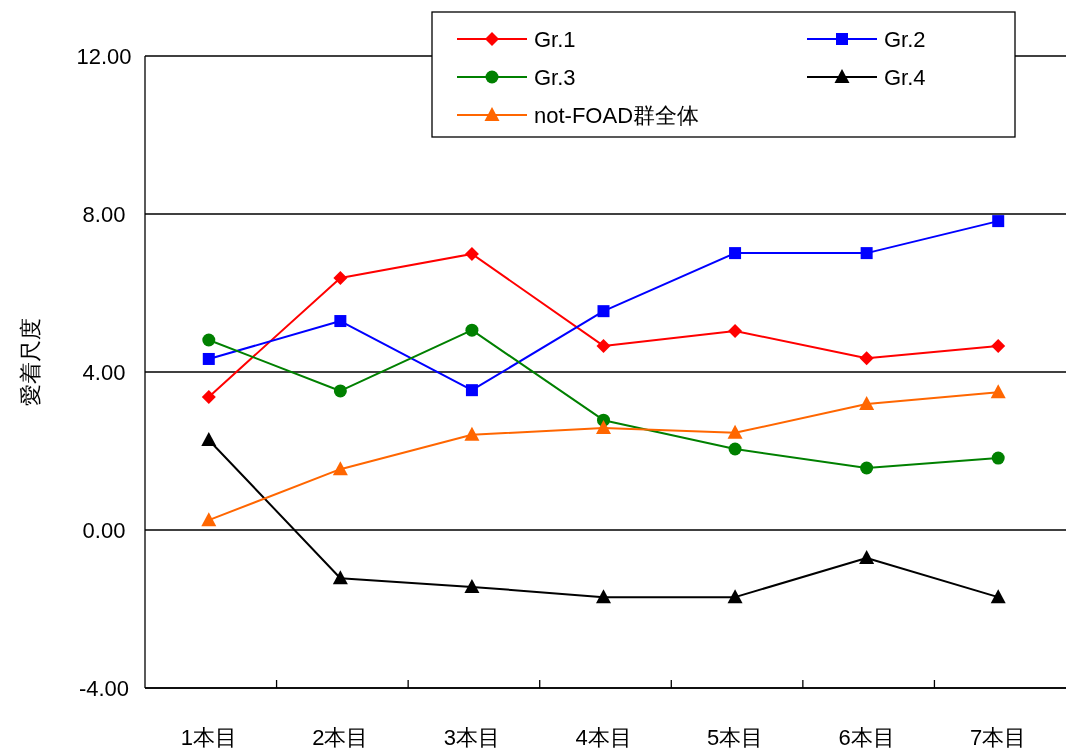 The image size is (1066, 751). I want to click on y-tick-label: -4.00, so click(104, 688).